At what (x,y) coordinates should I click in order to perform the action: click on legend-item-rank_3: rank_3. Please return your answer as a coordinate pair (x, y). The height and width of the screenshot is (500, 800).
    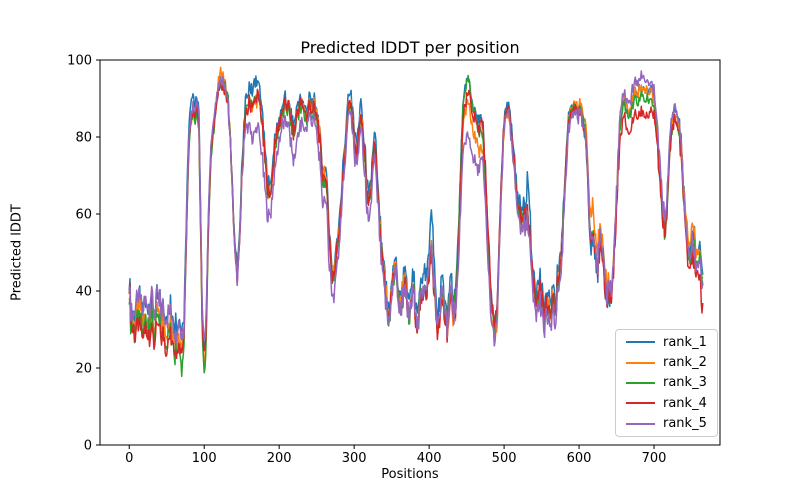
    Looking at the image, I should click on (666, 382).